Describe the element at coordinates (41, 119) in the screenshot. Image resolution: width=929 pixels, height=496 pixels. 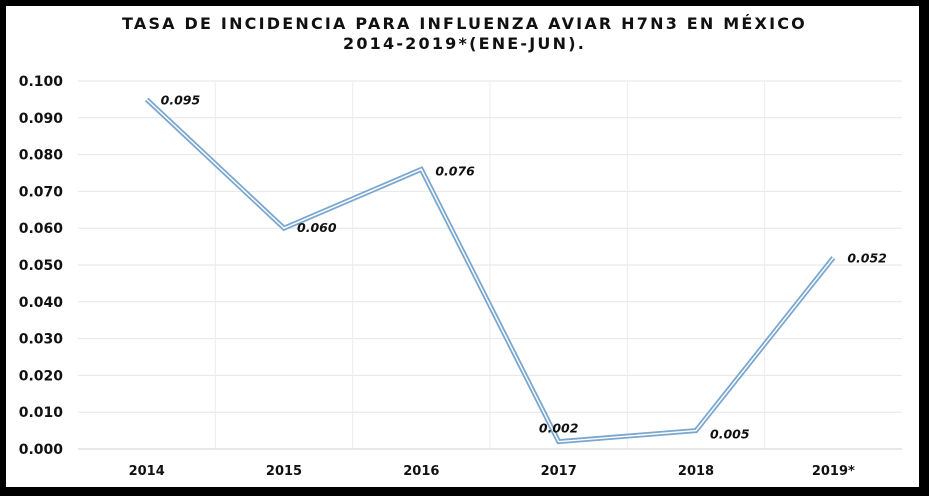
I see `y-tick-label: 0.090` at that location.